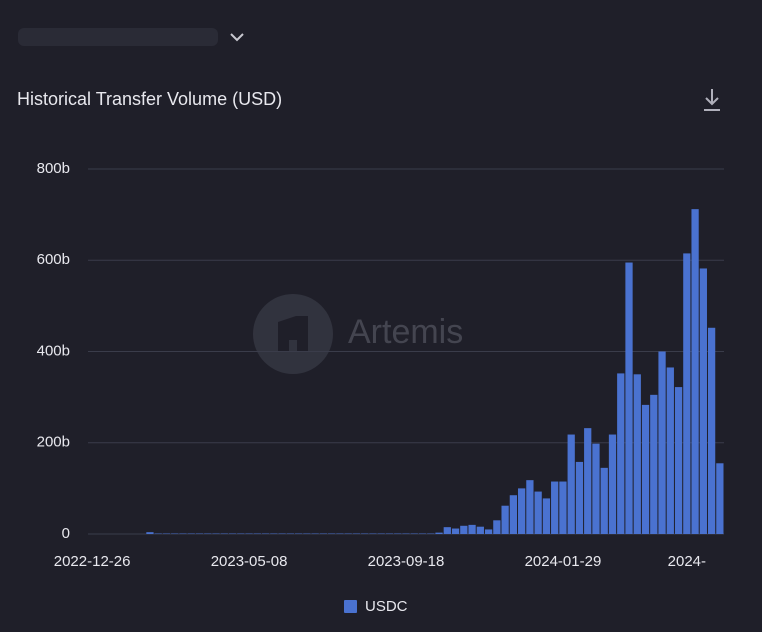 The width and height of the screenshot is (762, 632). I want to click on watermark-text: Artemis, so click(405, 332).